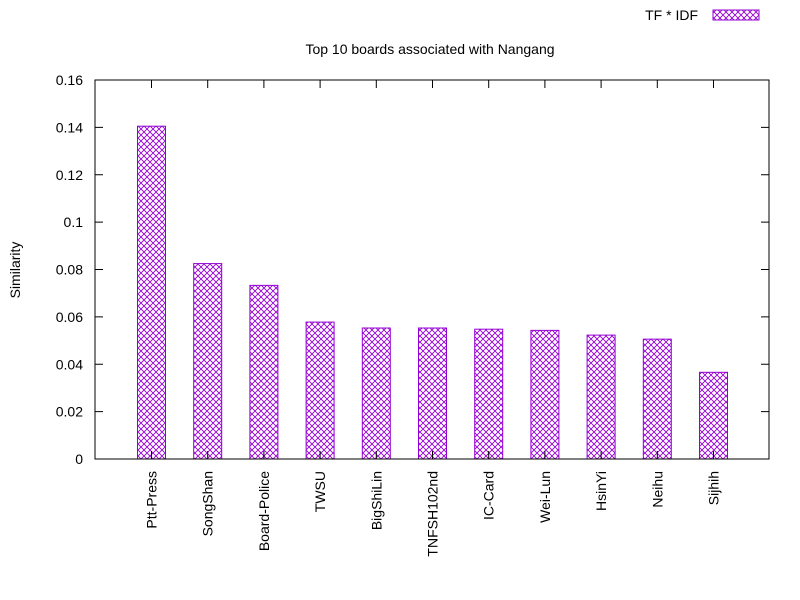 This screenshot has height=600, width=800. Describe the element at coordinates (714, 488) in the screenshot. I see `x-category-label: Sijhih` at that location.